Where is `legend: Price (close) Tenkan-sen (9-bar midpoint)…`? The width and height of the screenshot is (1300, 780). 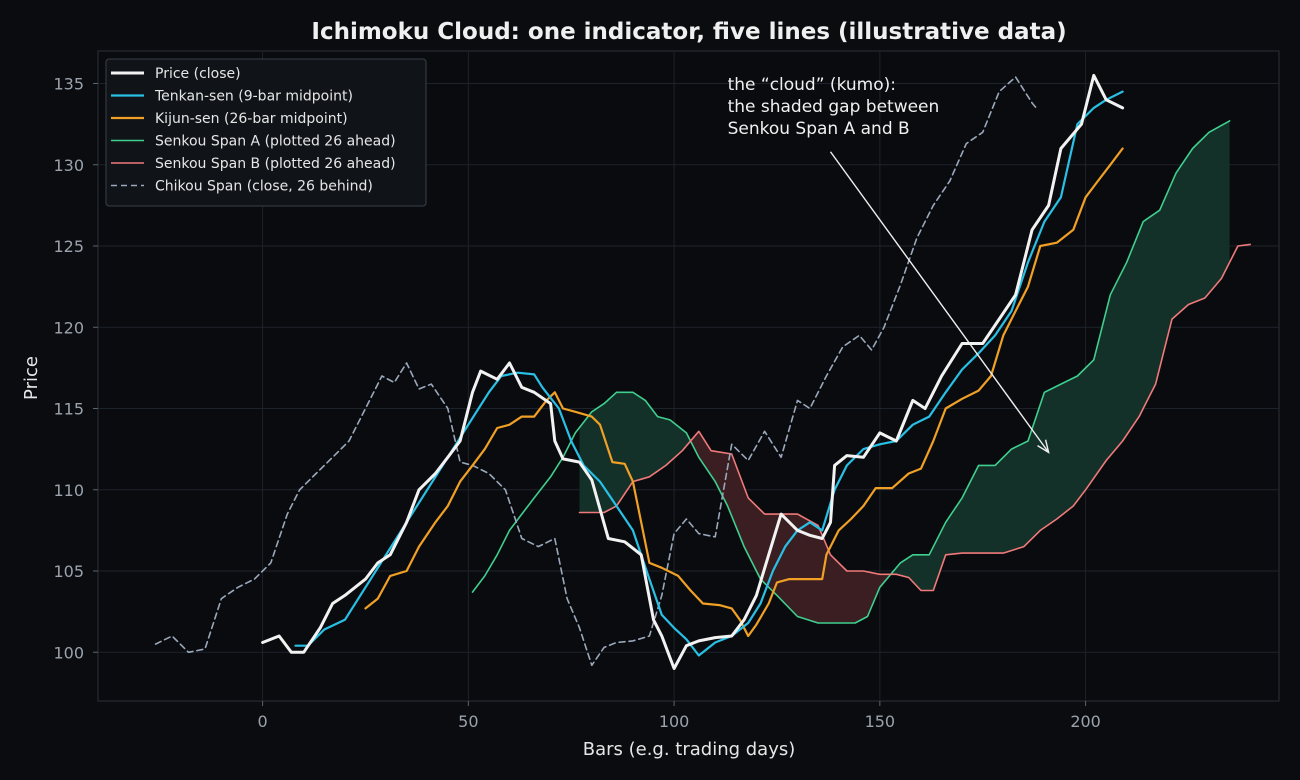
legend: Price (close) Tenkan-sen (9-bar midpoint)… is located at coordinates (266, 132).